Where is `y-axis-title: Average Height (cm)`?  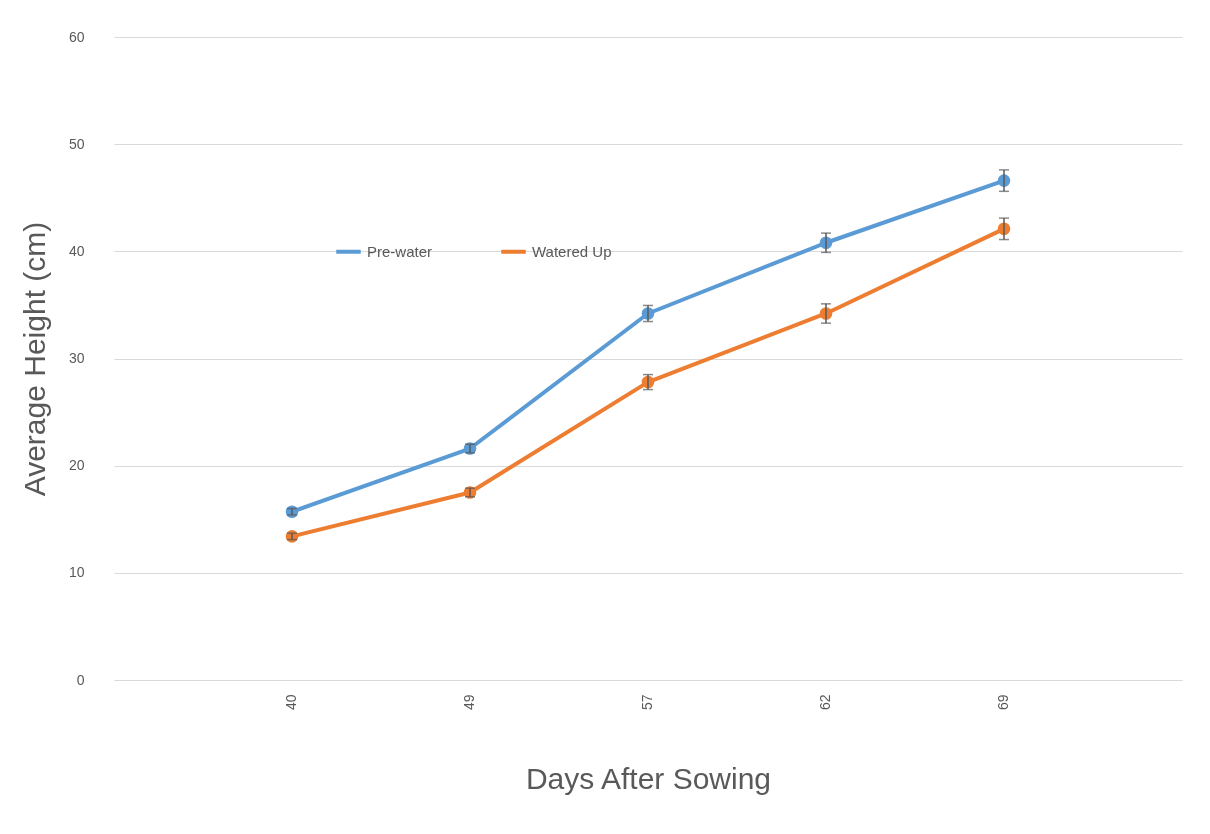 y-axis-title: Average Height (cm) is located at coordinates (34, 359).